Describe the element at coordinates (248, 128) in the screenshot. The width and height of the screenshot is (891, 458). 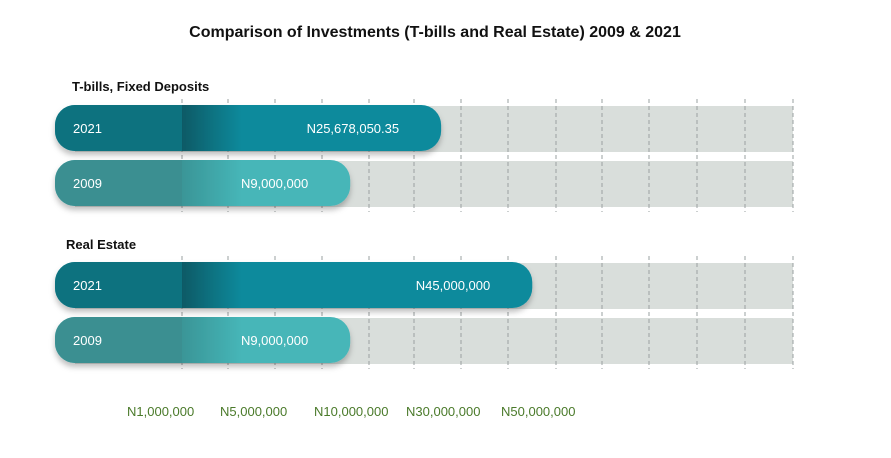
I see `bar-t-bills-fixed-deposits-2021` at that location.